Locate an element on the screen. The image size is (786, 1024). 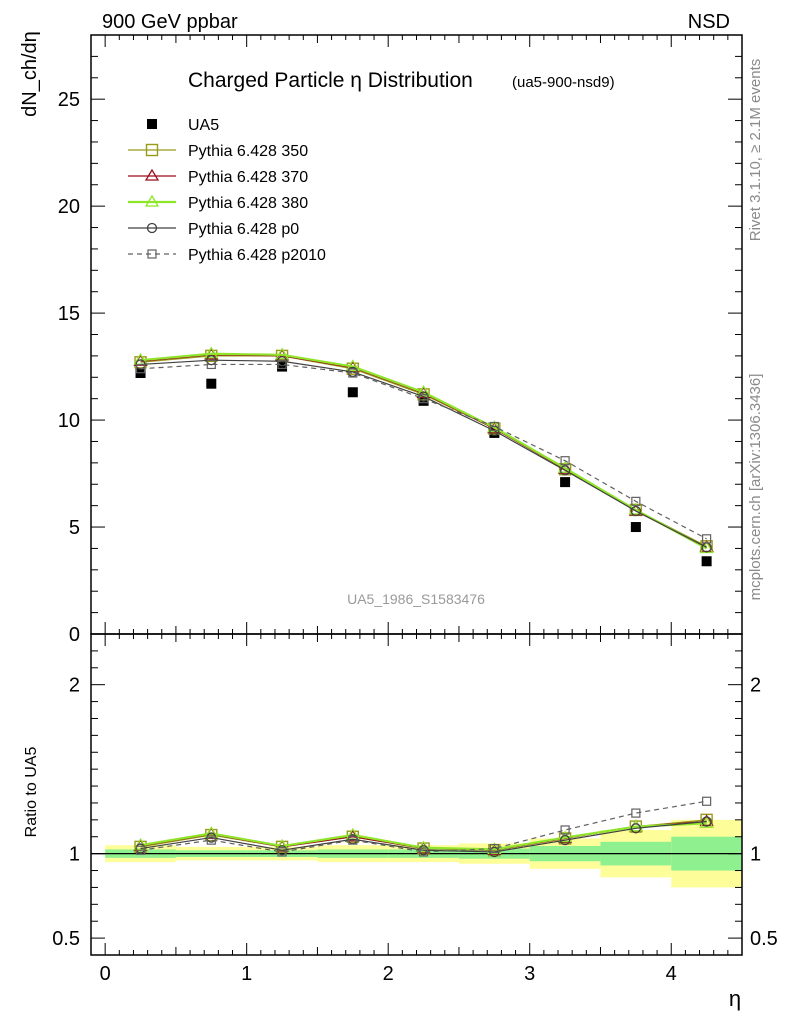
x-tick-label: 3 is located at coordinates (529, 974).